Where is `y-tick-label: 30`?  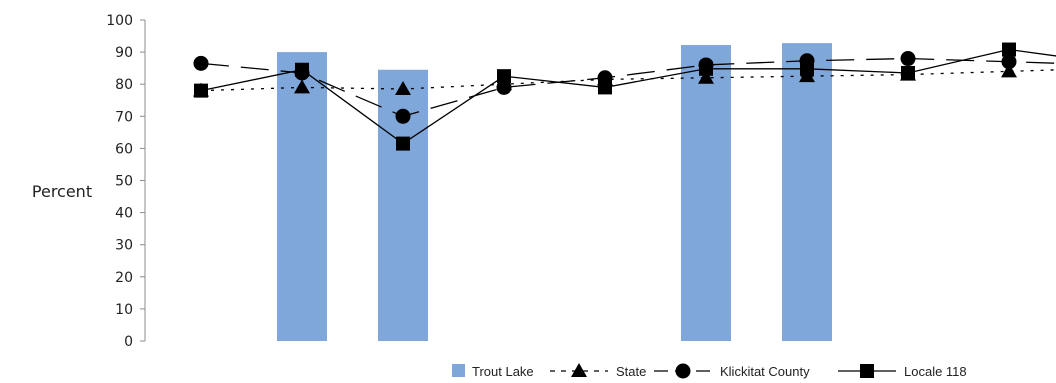 y-tick-label: 30 is located at coordinates (124, 246).